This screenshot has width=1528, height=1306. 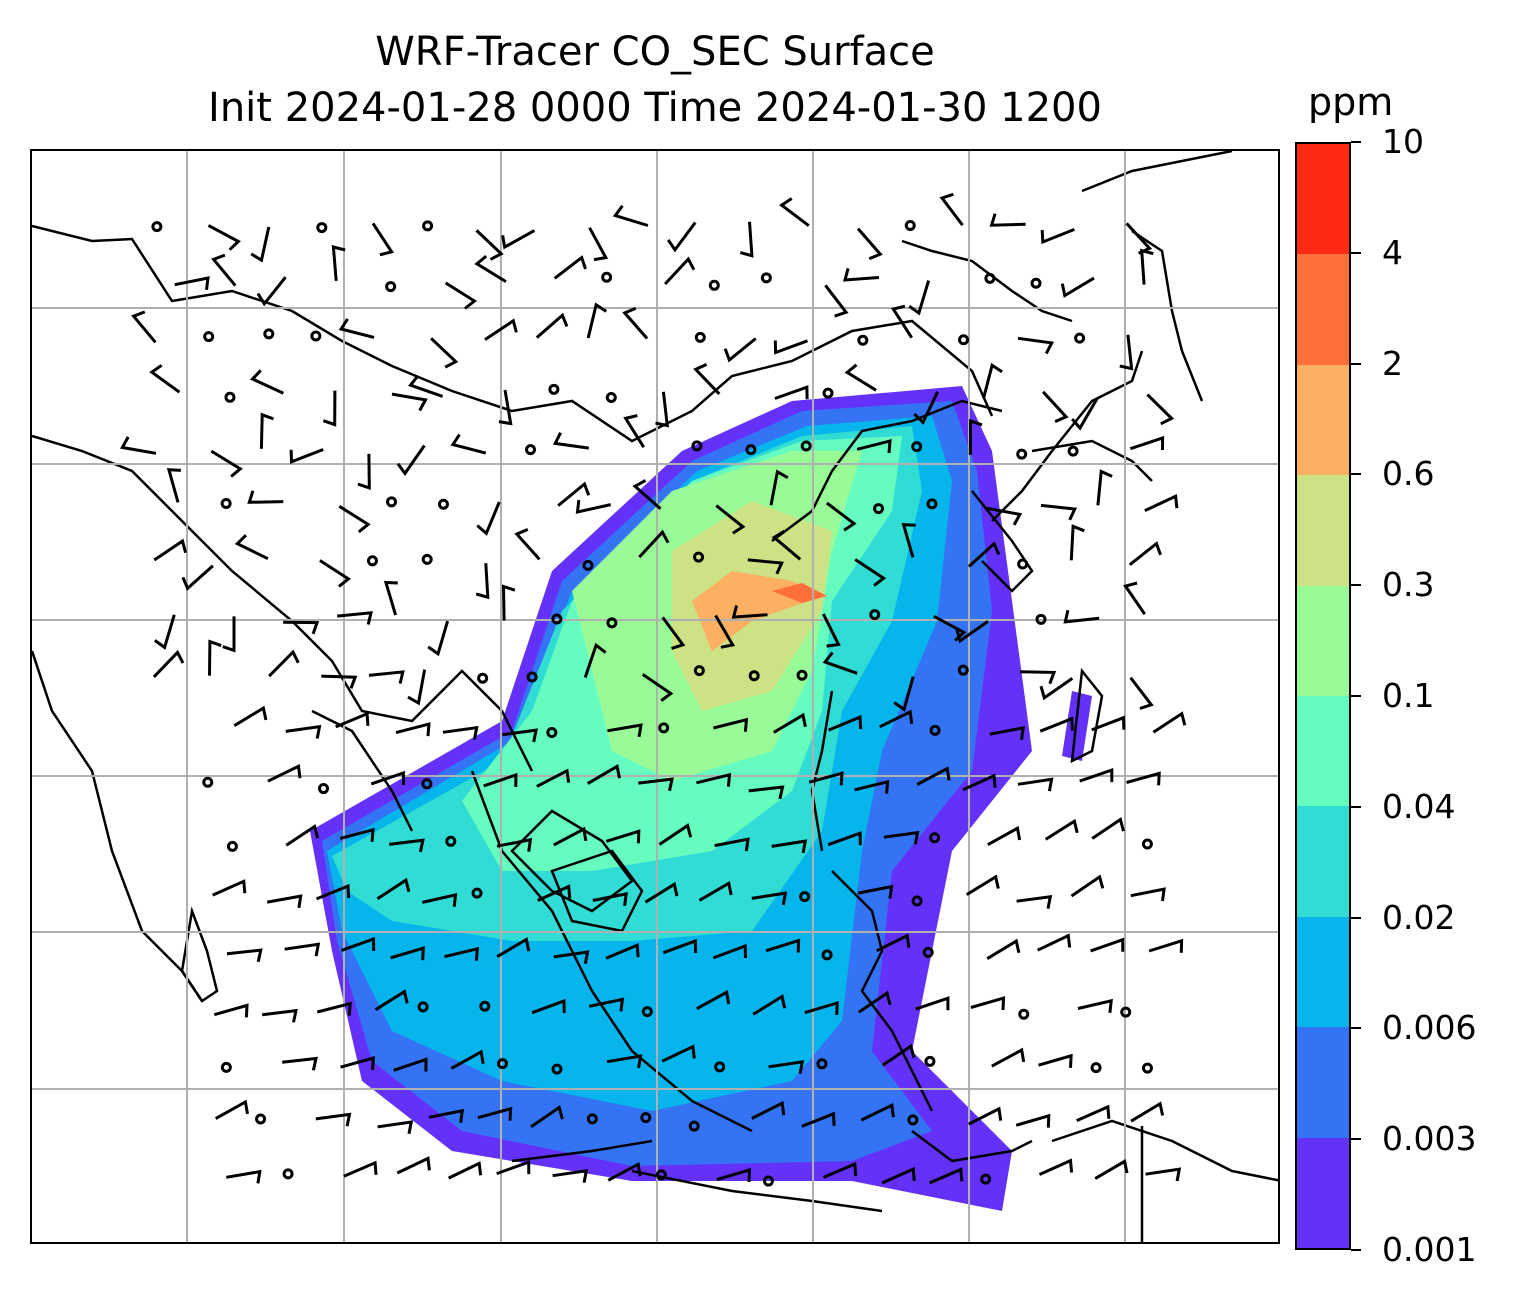 I want to click on colorbar, so click(x=1323, y=696).